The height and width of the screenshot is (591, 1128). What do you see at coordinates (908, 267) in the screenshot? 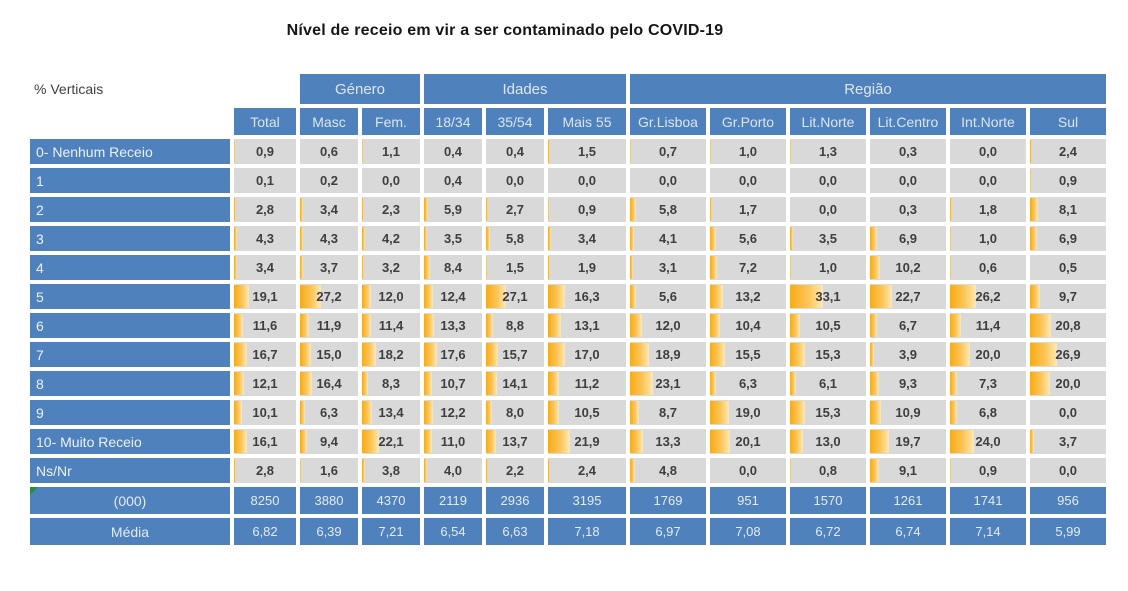
I see `value-cell: 10,2` at bounding box center [908, 267].